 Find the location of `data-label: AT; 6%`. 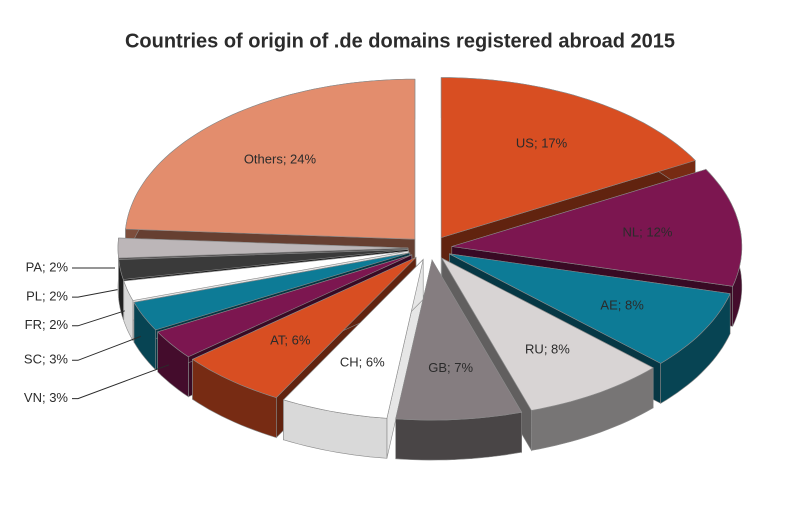

data-label: AT; 6% is located at coordinates (290, 340).